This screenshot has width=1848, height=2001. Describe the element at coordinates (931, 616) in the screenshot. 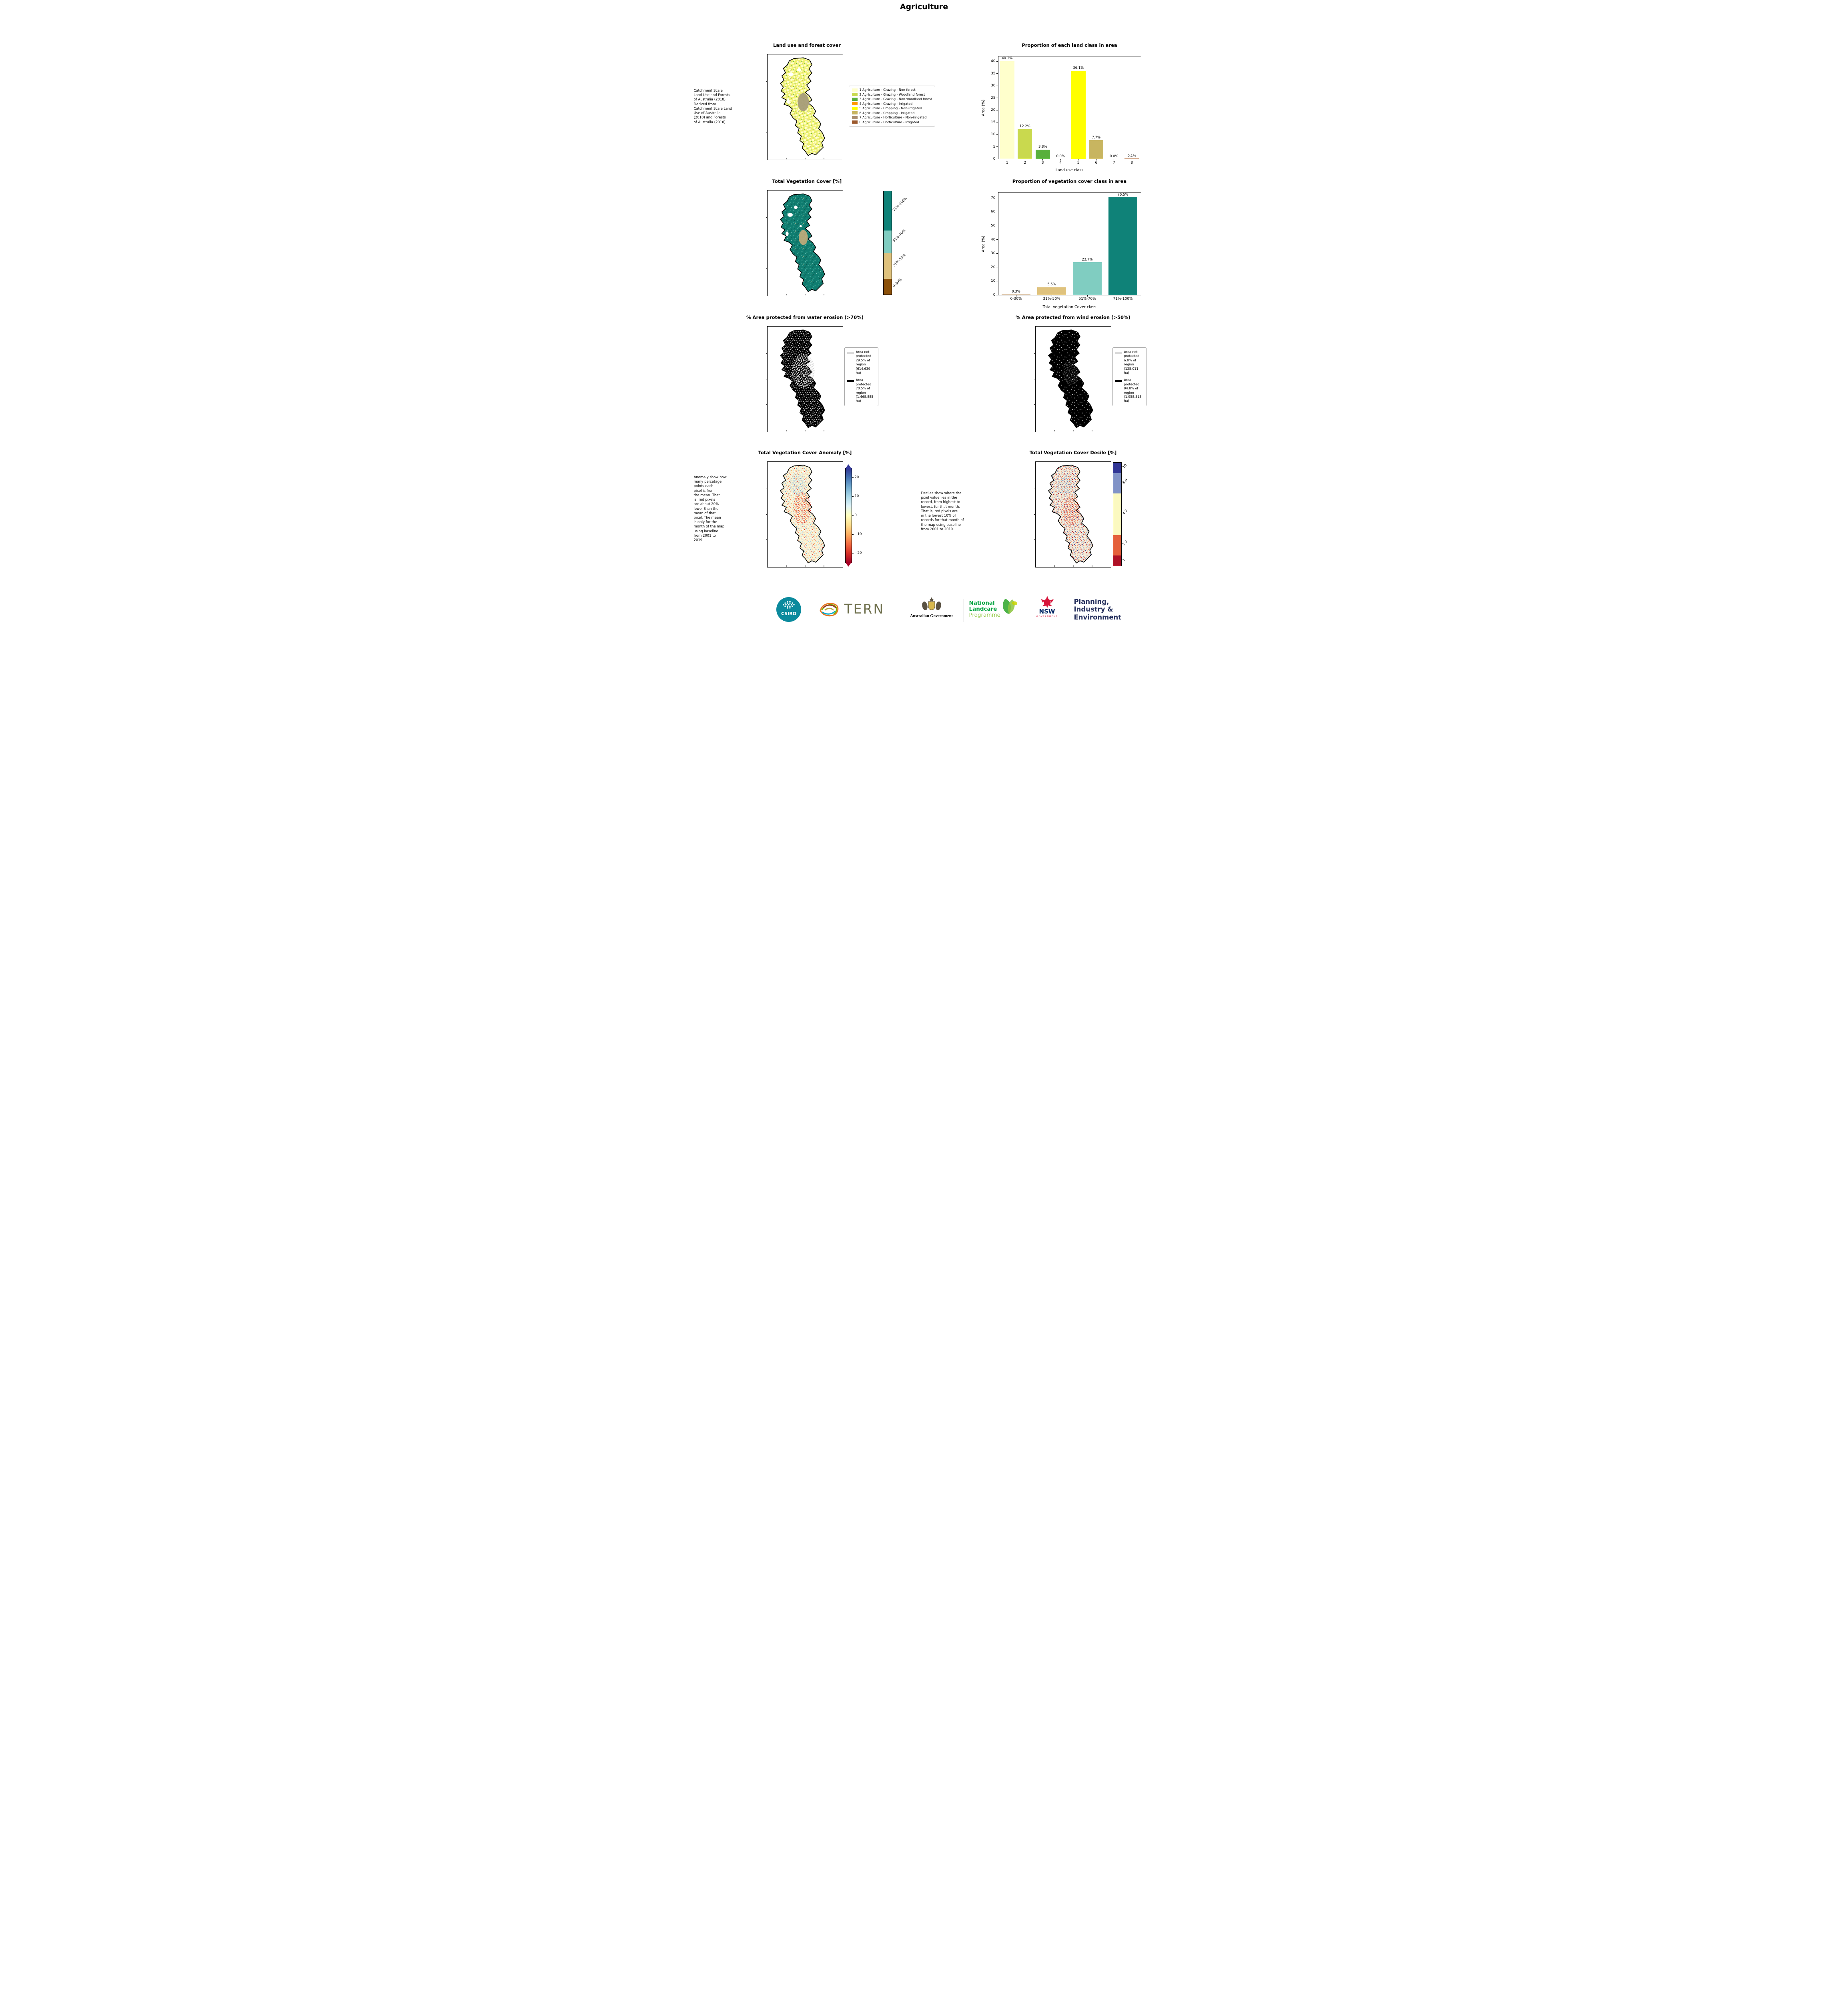

I see `ausgov-wordmark: Australian Government` at that location.